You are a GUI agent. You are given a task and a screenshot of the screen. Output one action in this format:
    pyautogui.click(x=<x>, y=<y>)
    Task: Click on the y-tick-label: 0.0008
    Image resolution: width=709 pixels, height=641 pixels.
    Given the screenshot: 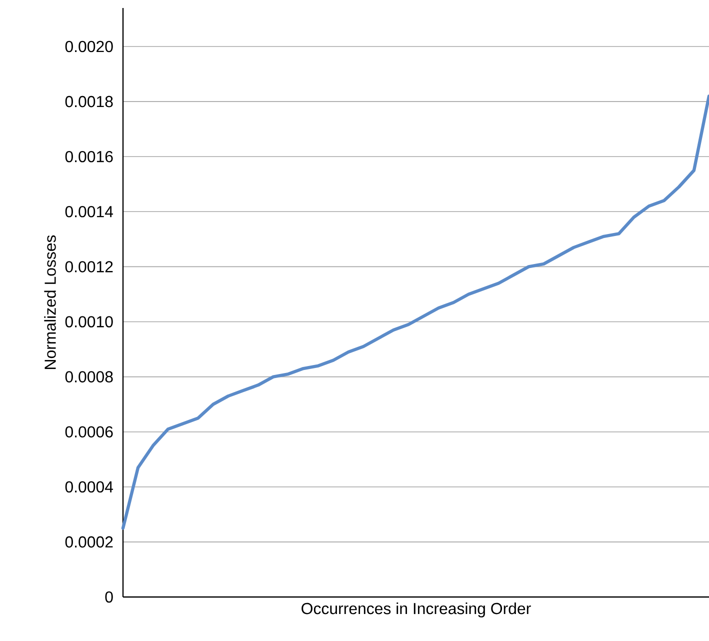 What is the action you would take?
    pyautogui.click(x=89, y=376)
    